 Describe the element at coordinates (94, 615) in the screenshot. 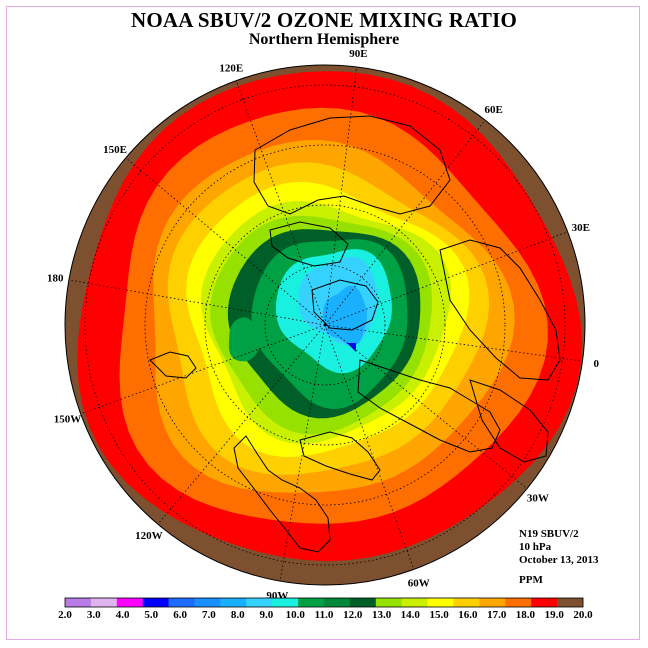

I see `colorbar-tick-2: 3.0` at that location.